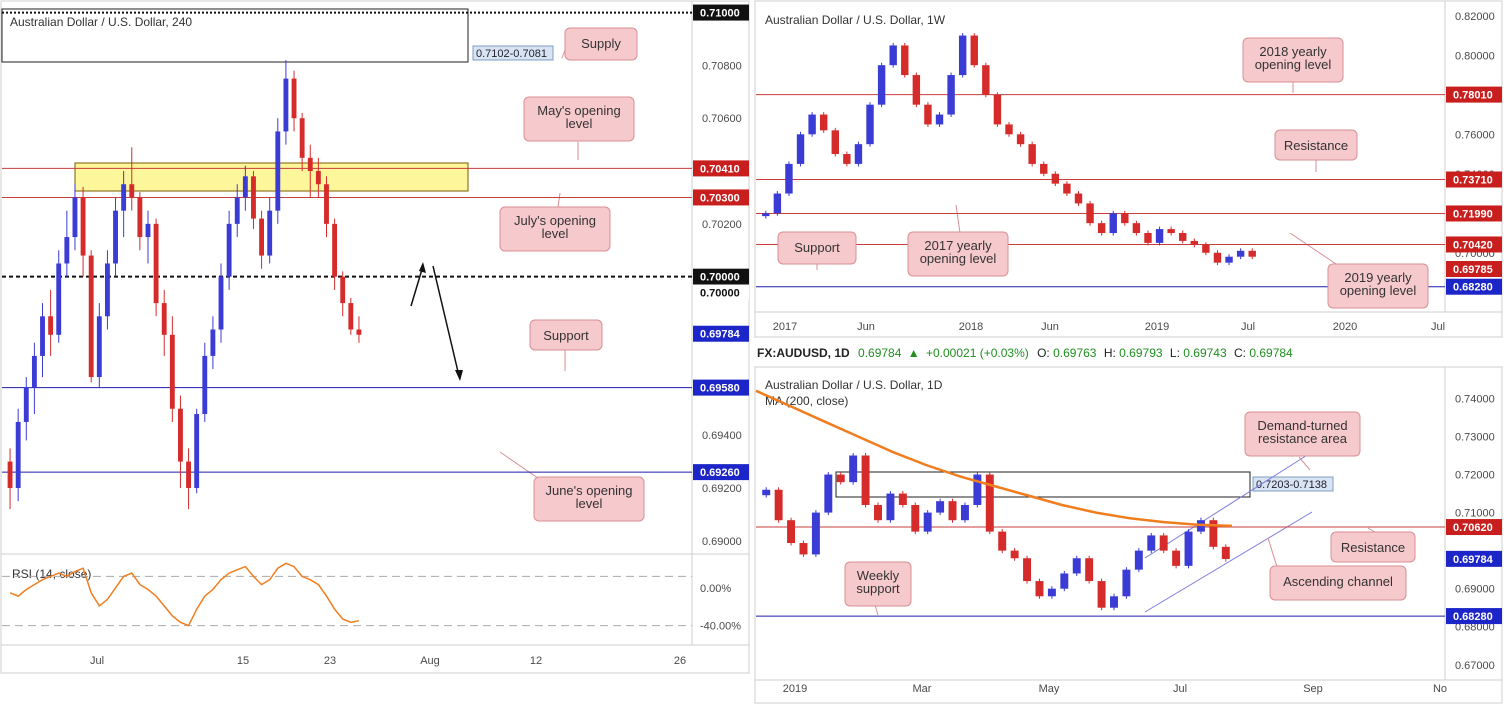 Image resolution: width=1504 pixels, height=705 pixels. What do you see at coordinates (914, 353) in the screenshot?
I see `legend-up-arrow-icon: ▲` at bounding box center [914, 353].